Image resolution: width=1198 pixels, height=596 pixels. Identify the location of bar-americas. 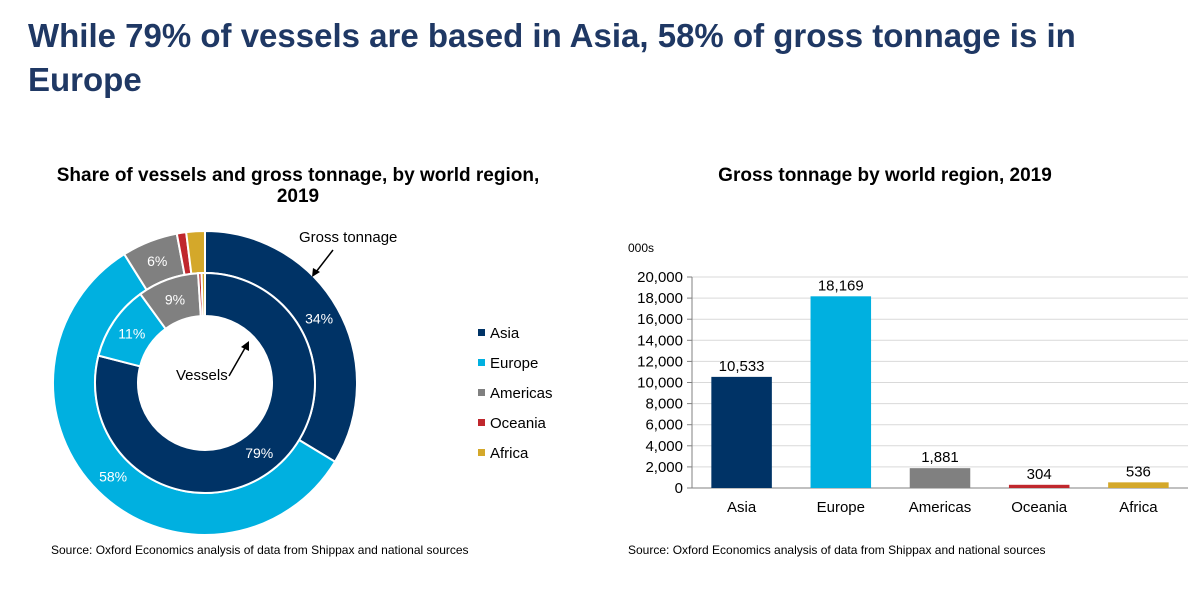
(940, 478).